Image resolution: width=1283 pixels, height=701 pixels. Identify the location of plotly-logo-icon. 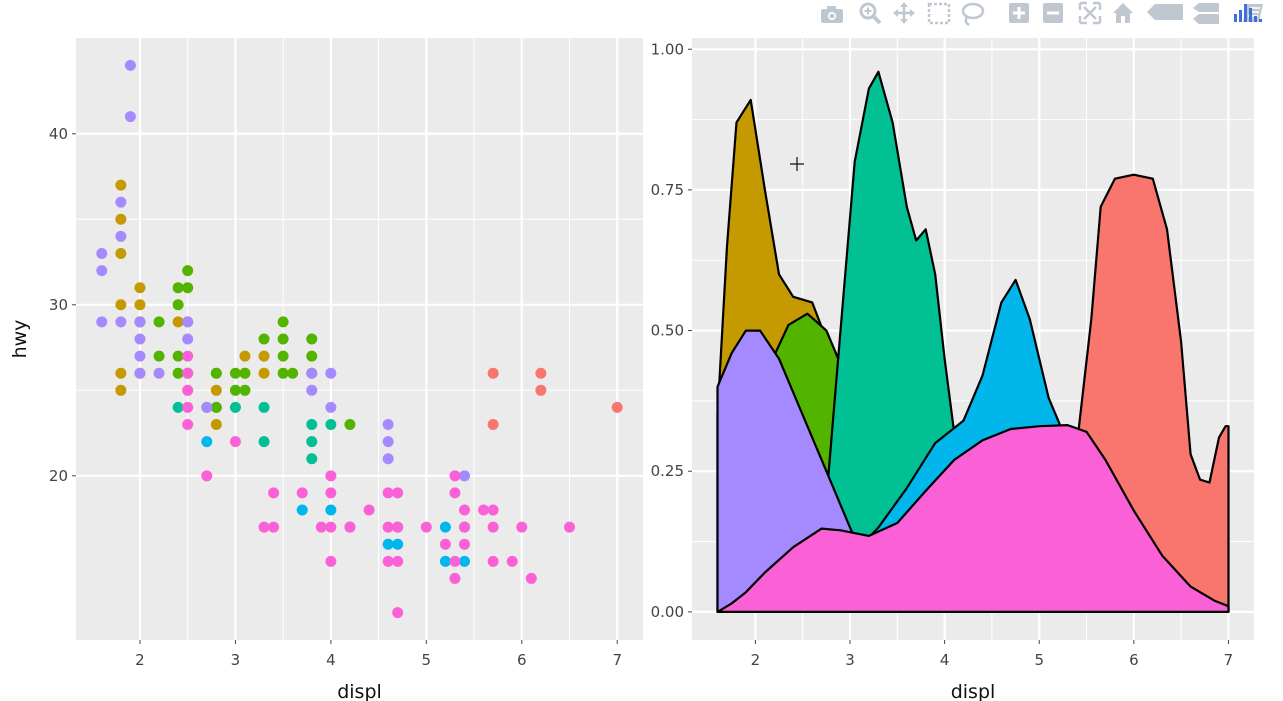
(1248, 13).